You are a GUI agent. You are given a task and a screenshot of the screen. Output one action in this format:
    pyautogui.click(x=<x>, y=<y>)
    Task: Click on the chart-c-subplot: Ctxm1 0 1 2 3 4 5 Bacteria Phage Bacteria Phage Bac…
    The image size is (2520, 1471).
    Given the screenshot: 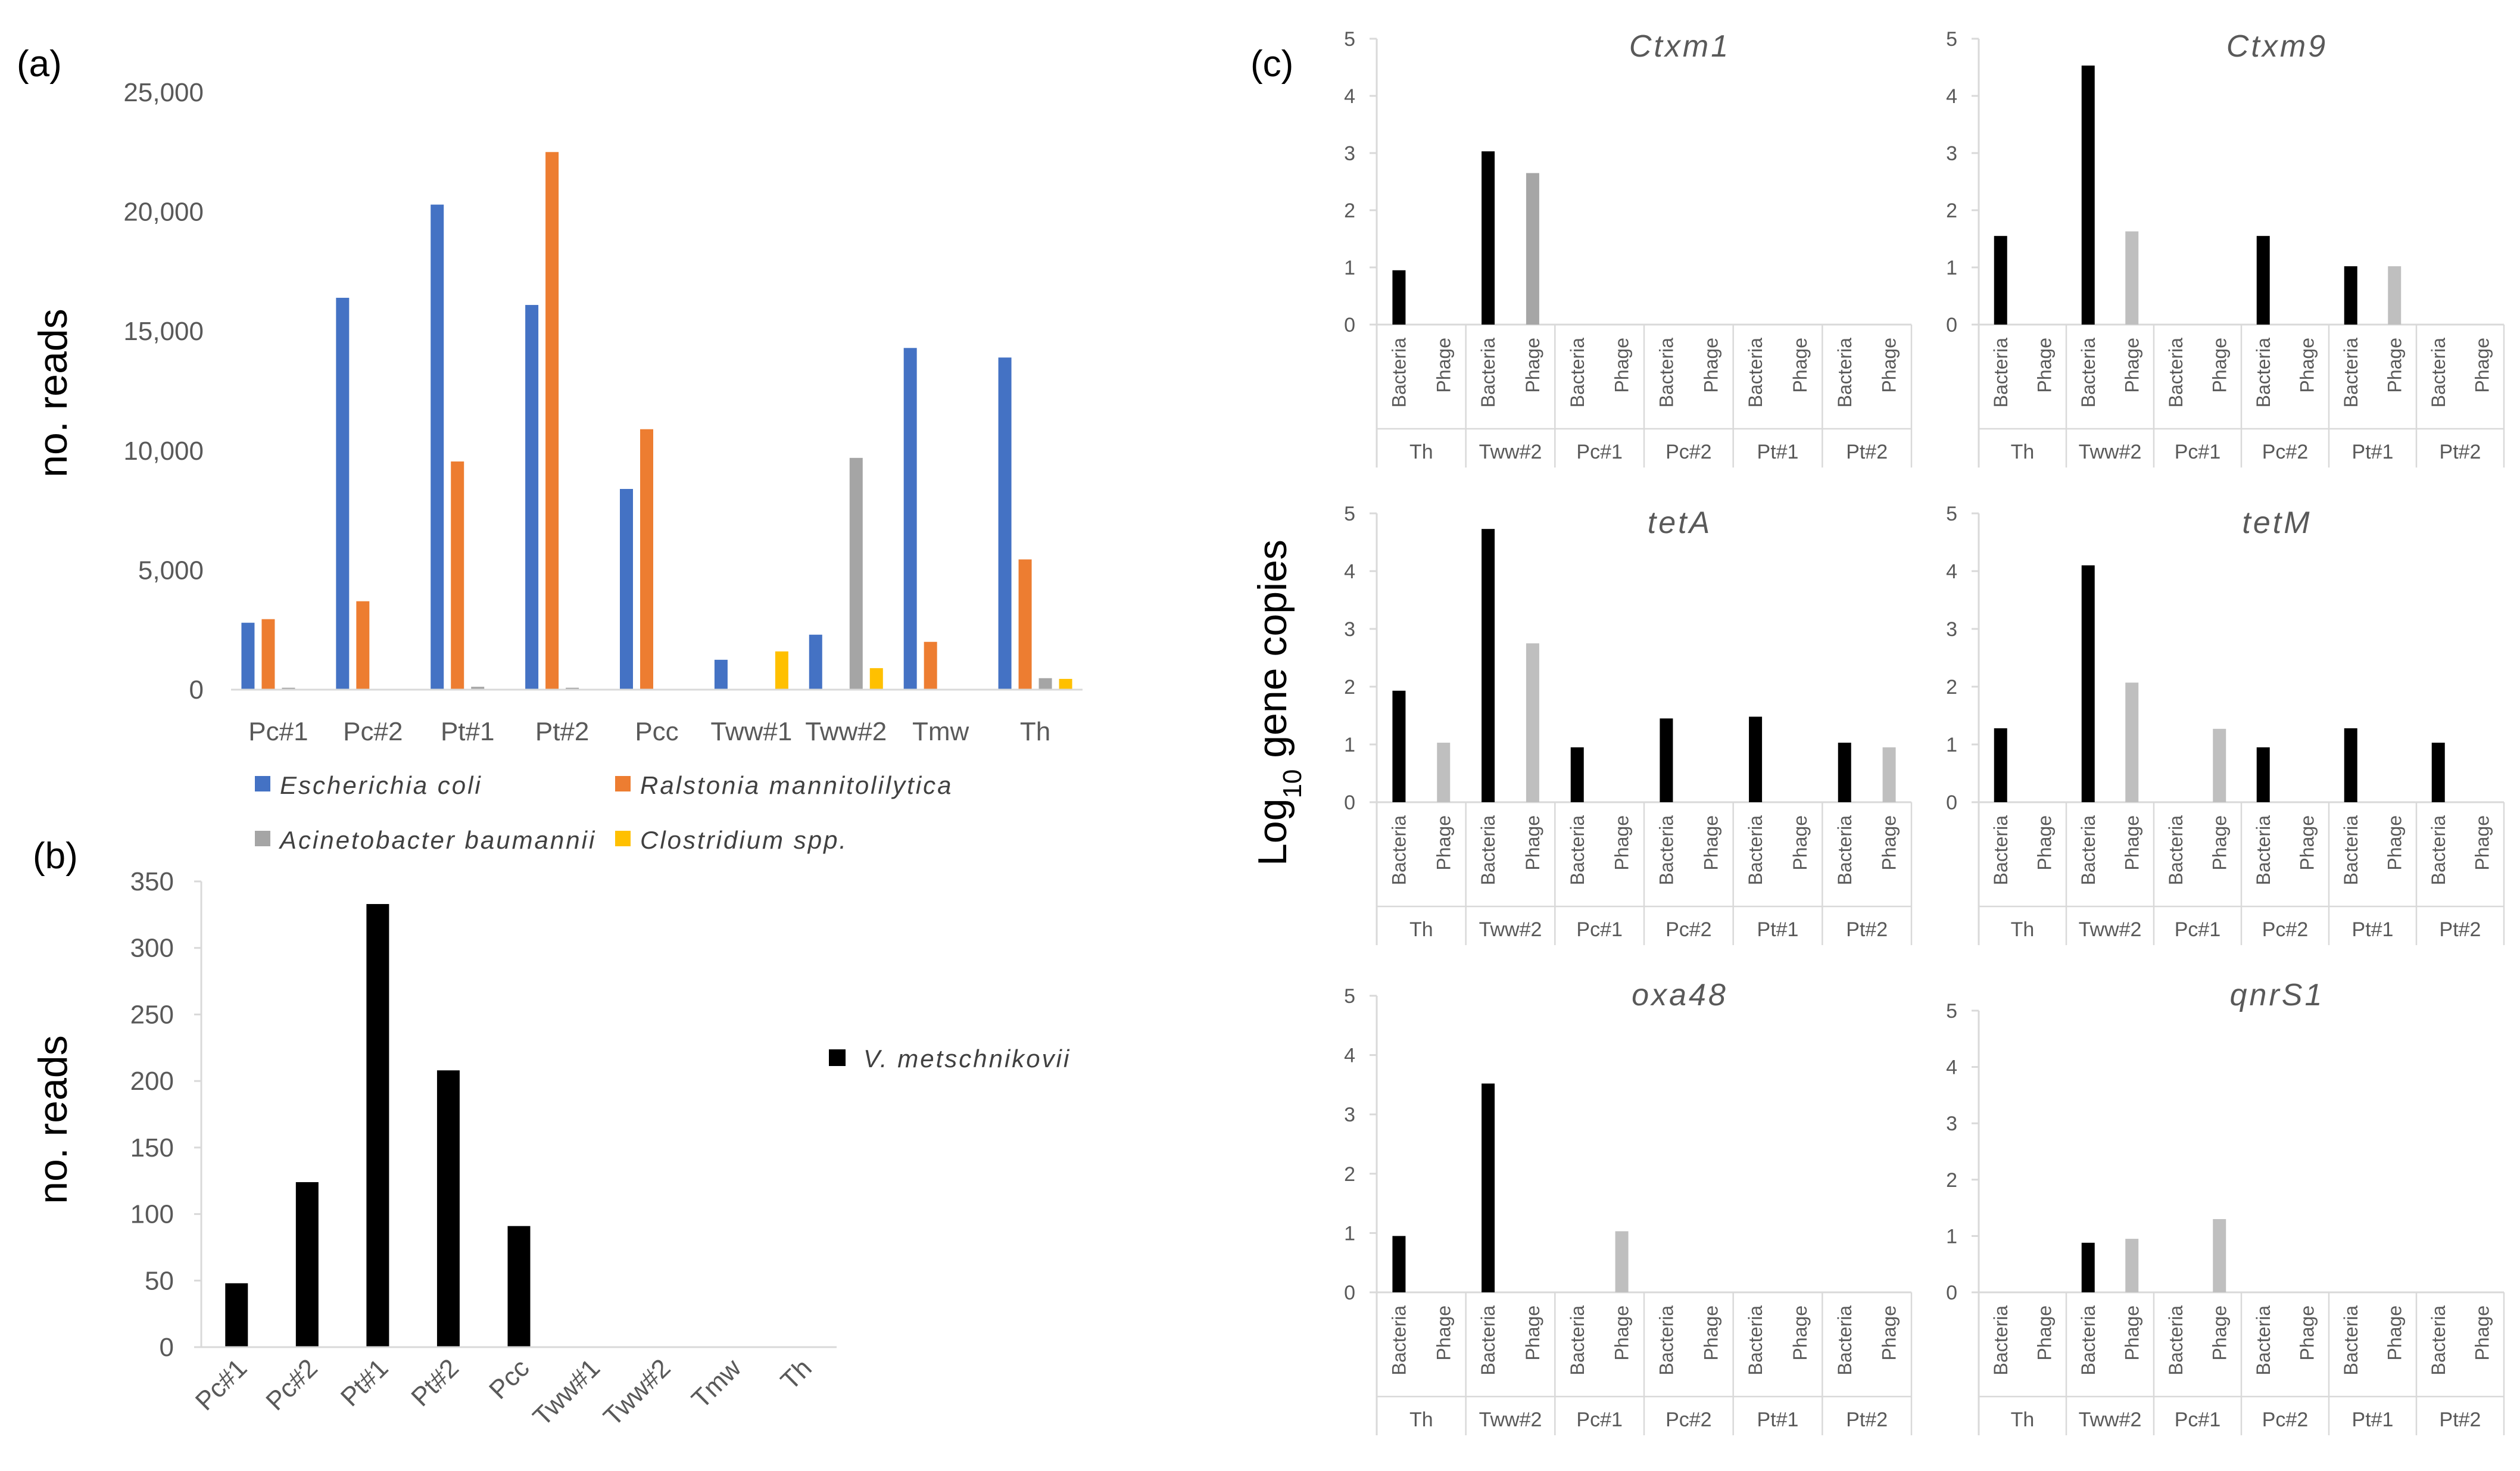 What is the action you would take?
    pyautogui.click(x=1628, y=248)
    